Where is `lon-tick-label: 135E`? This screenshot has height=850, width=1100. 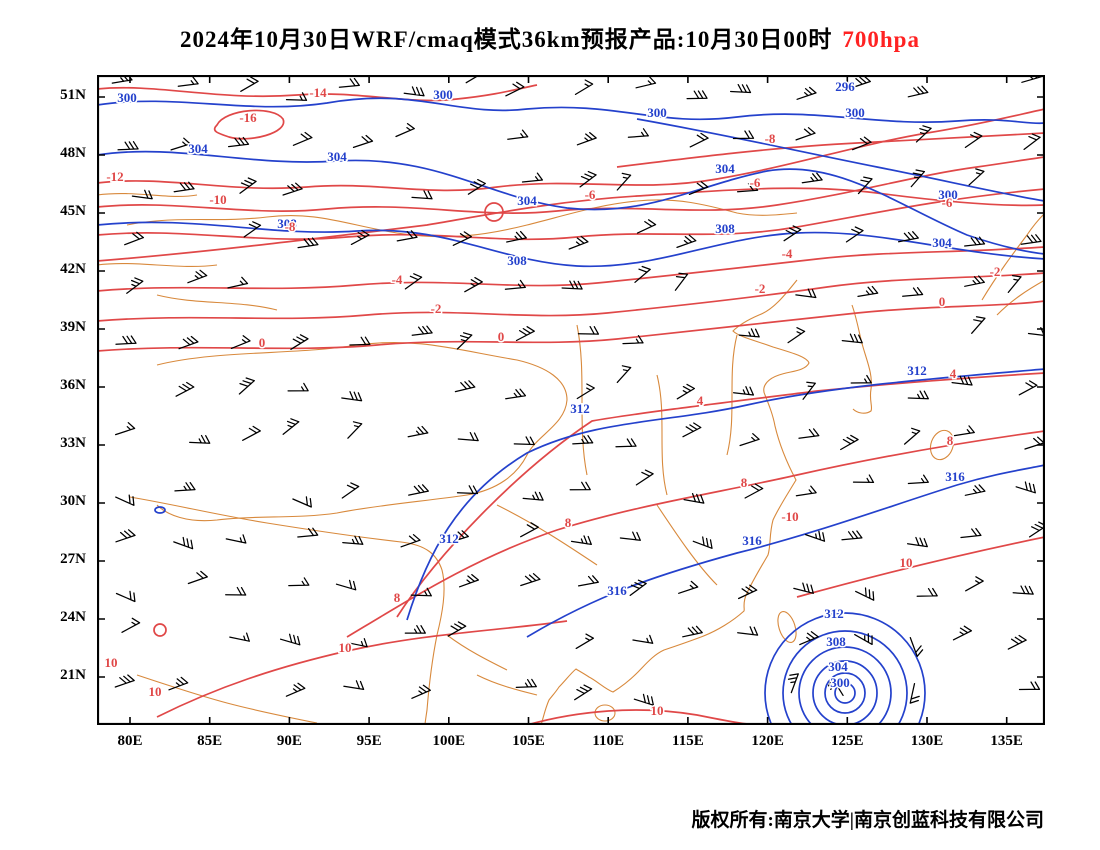
lon-tick-label: 135E is located at coordinates (1006, 741).